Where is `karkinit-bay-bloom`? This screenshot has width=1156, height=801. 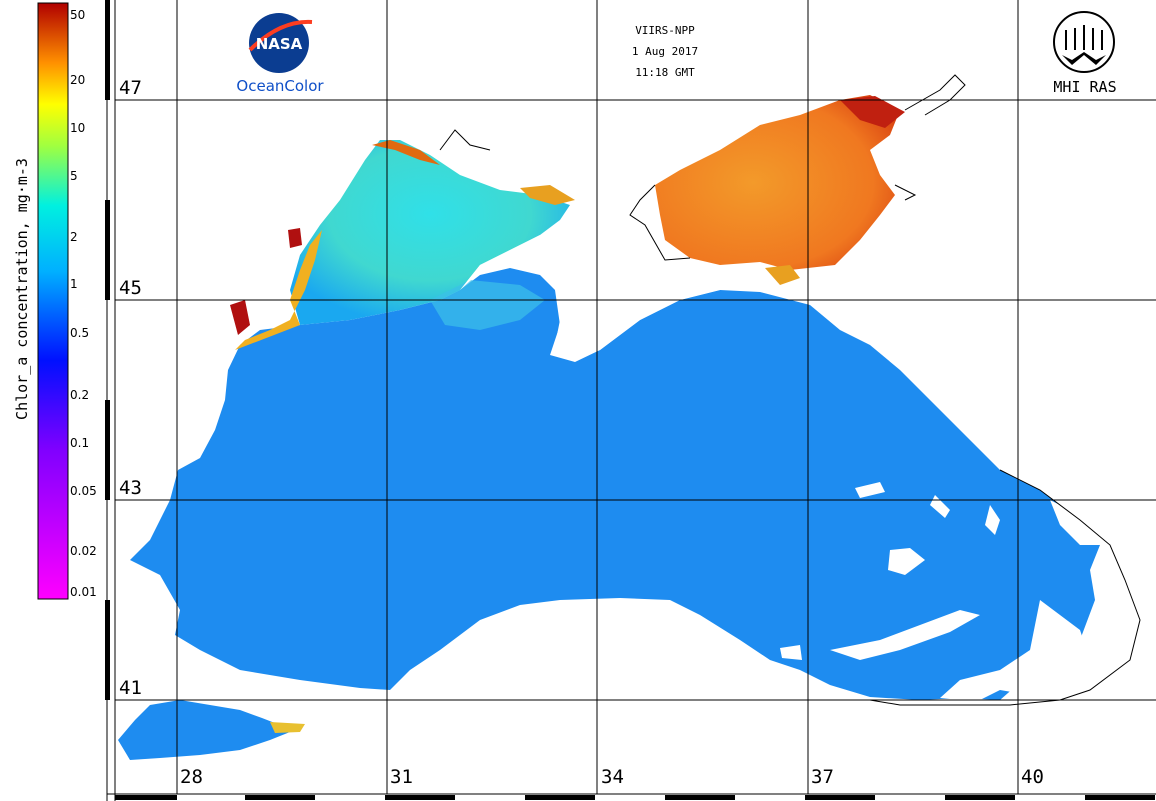 karkinit-bay-bloom is located at coordinates (547, 195).